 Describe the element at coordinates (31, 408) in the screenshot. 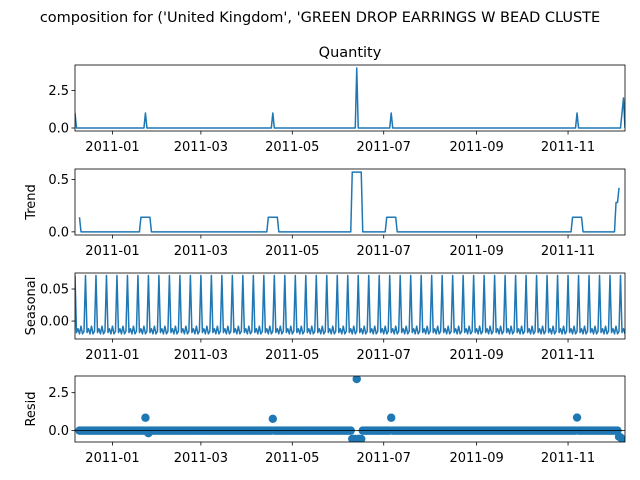

I see `y-axis-label: Resid` at that location.